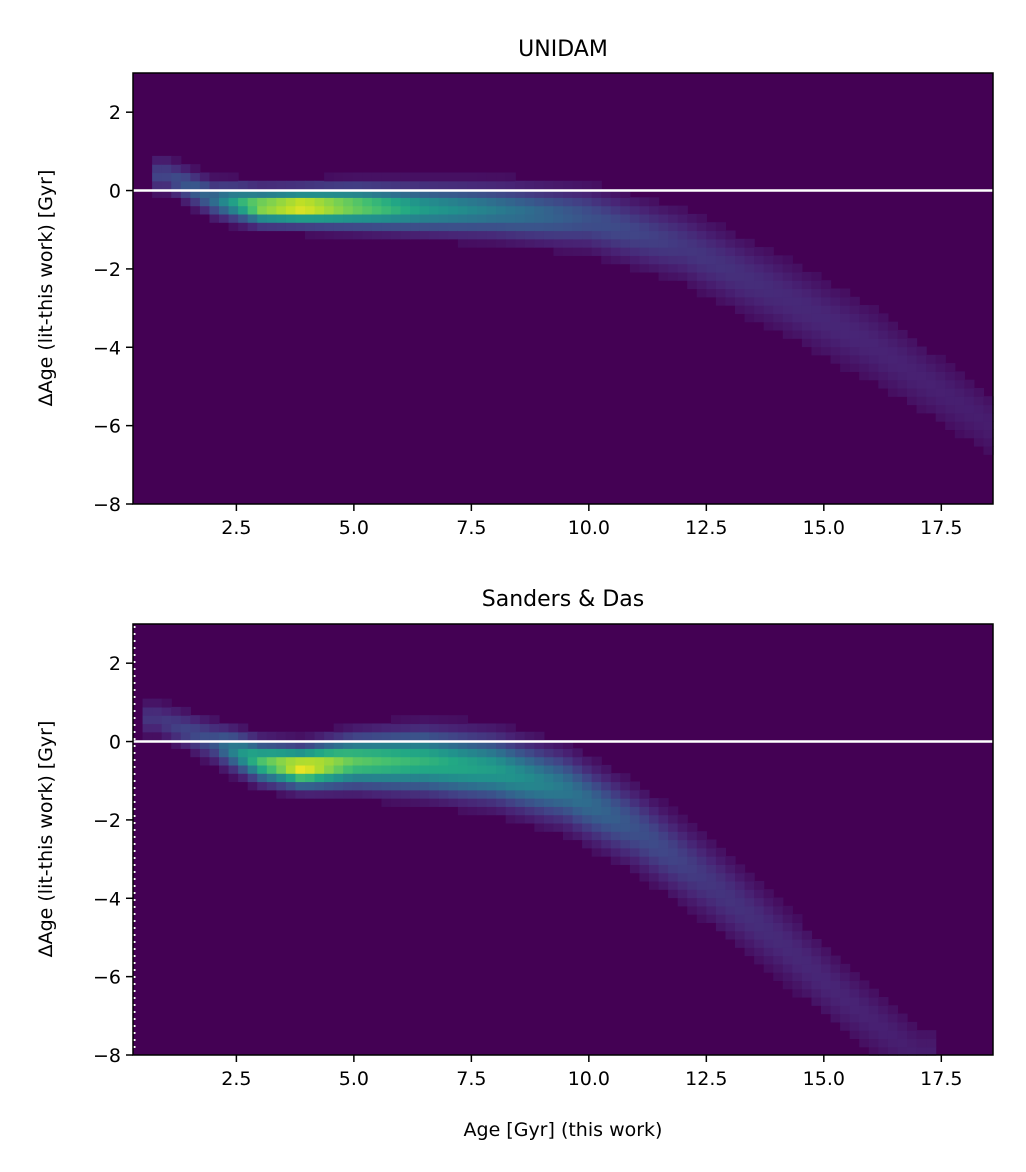 This screenshot has height=1172, width=1026. I want to click on y-axis-ticks-unidam: 2 0 −2 −4 −6 −8, so click(113, 309).